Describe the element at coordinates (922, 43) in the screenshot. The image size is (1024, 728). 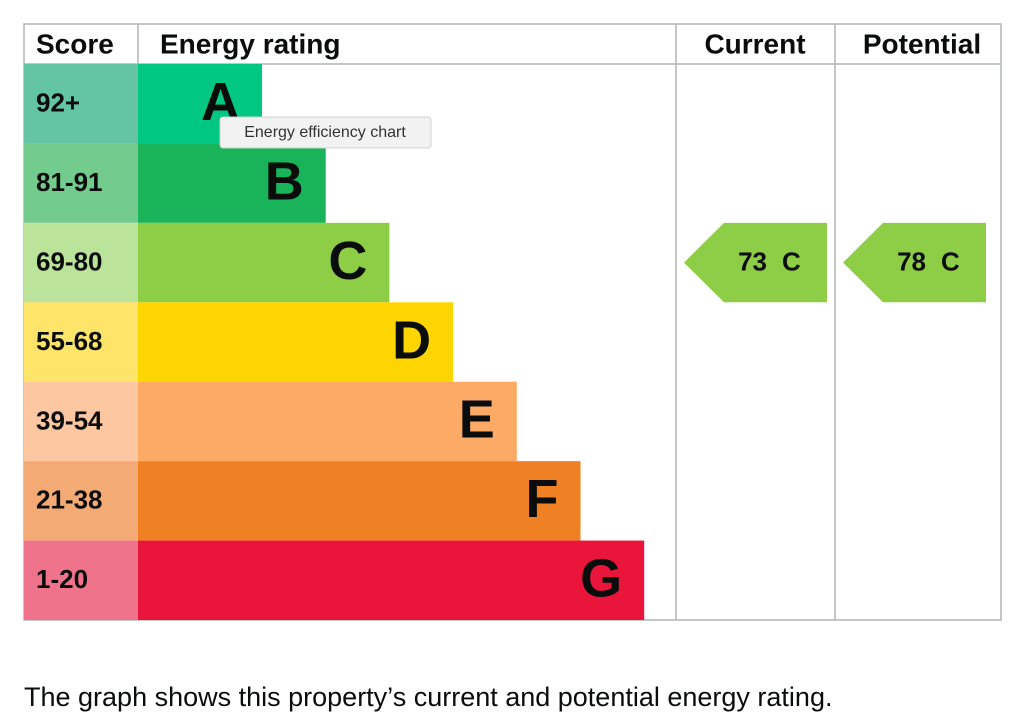
I see `header-potential: Potential` at that location.